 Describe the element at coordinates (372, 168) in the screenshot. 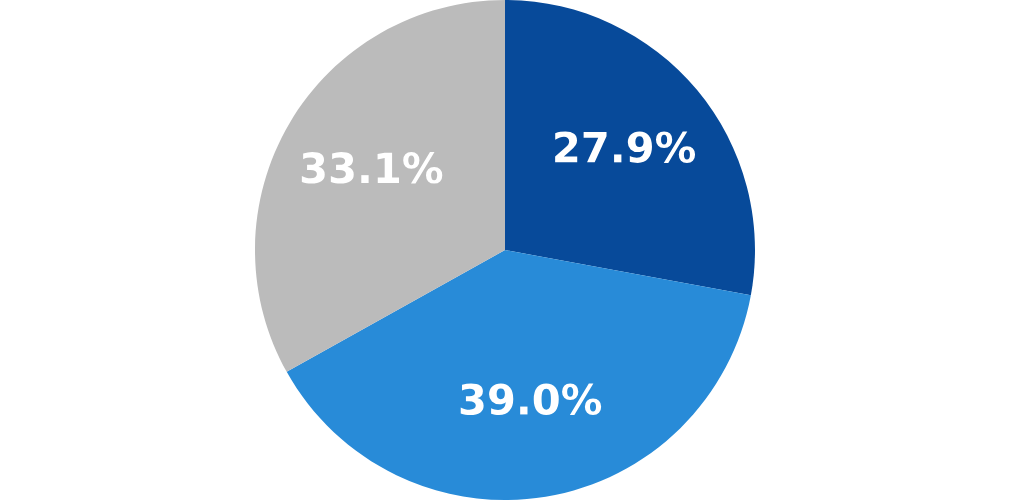

I see `data-label: 33.1%` at that location.